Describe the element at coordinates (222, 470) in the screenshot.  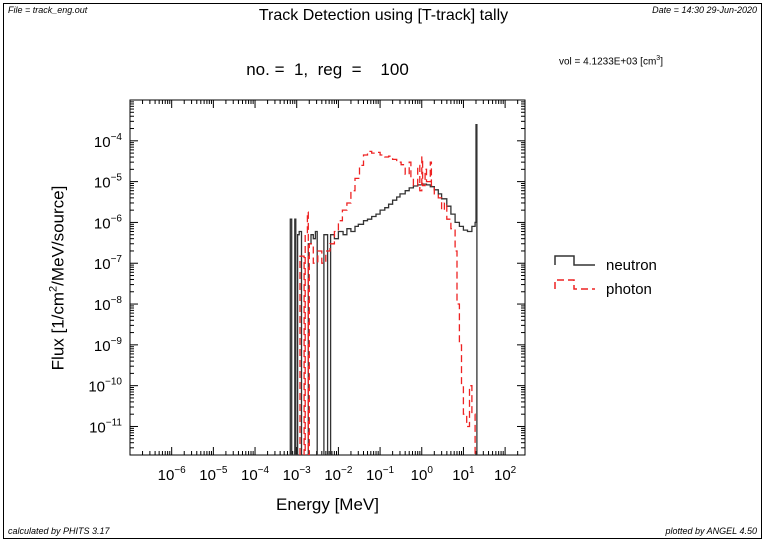
I see `x-tick-label-exponent: −5` at that location.